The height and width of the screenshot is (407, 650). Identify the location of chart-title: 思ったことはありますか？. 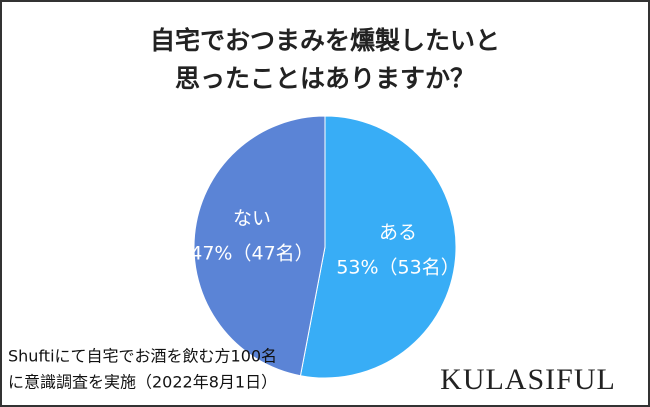
(325, 78).